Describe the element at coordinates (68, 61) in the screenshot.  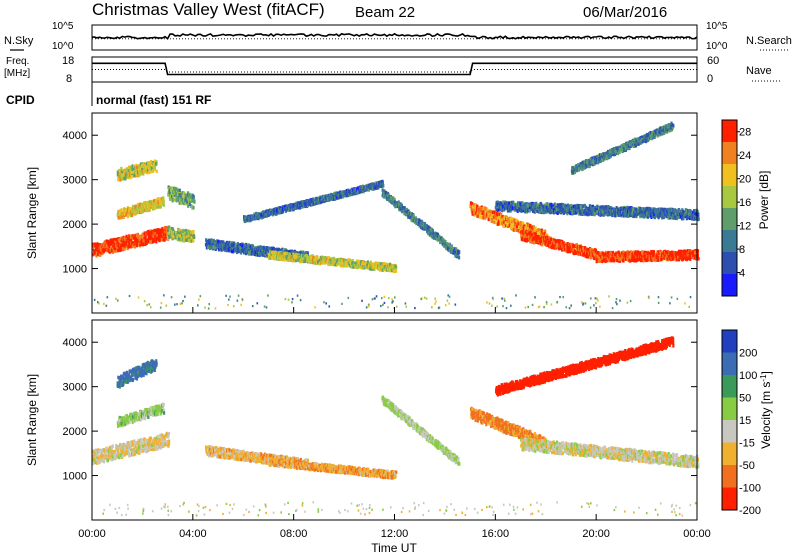
I see `freq-tick-top: 18` at that location.